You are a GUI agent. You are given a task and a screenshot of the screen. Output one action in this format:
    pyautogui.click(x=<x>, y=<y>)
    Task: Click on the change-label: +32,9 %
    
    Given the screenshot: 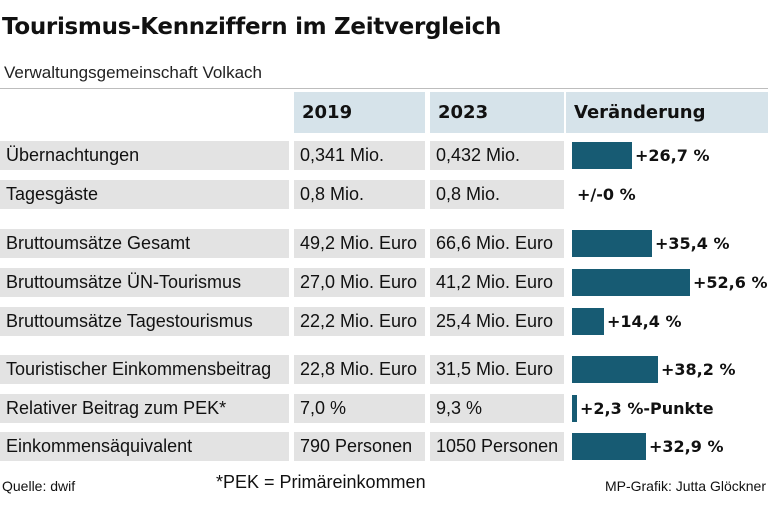 What is the action you would take?
    pyautogui.click(x=686, y=446)
    